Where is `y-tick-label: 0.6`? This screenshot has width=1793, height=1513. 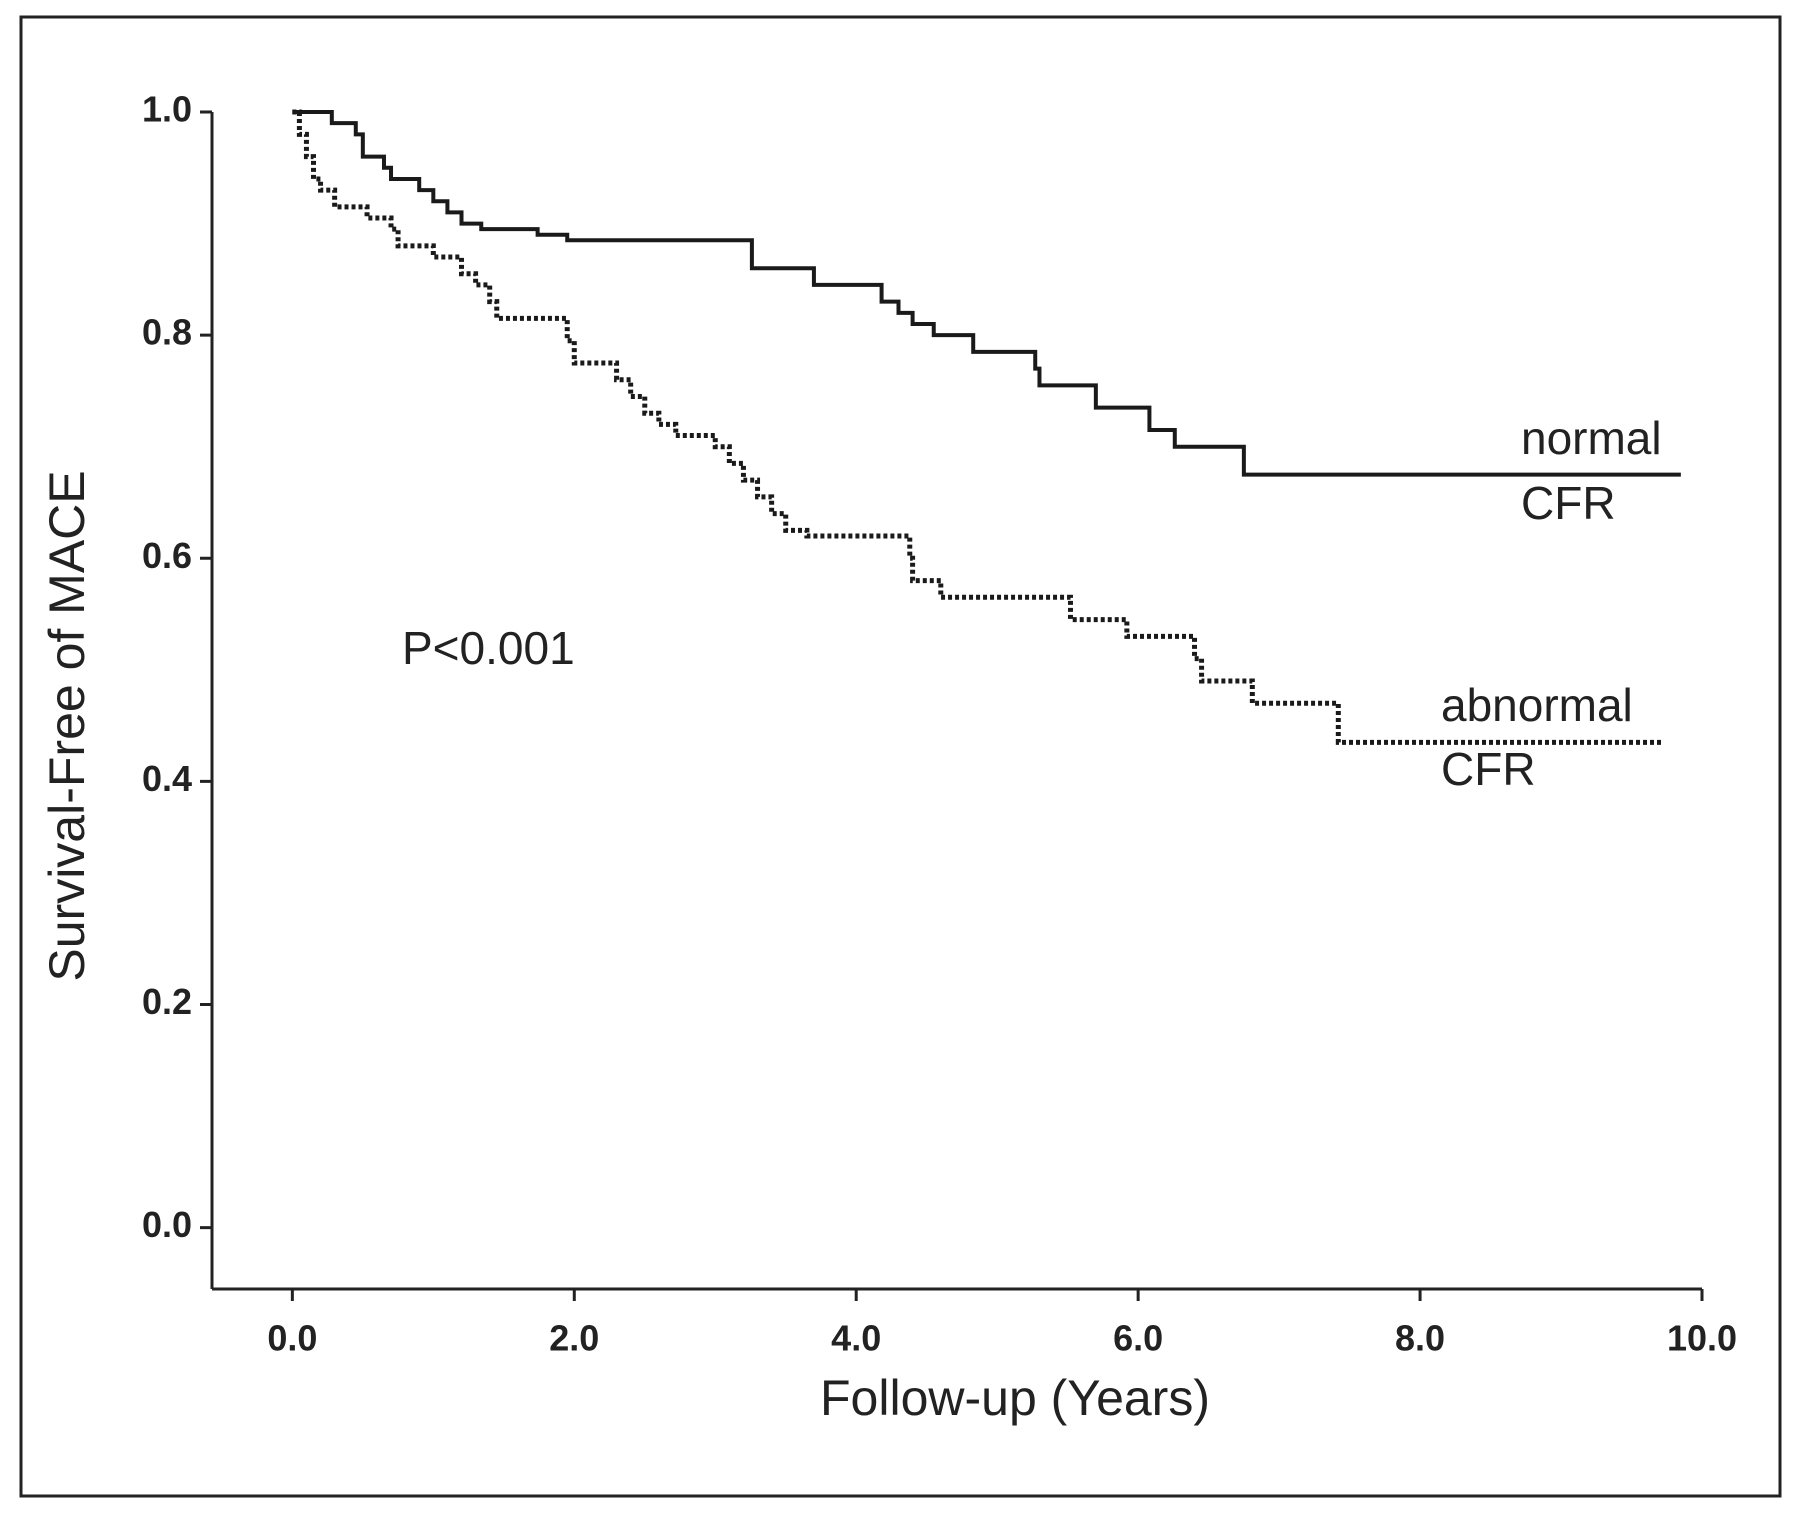
y-tick-label: 0.6 is located at coordinates (167, 555).